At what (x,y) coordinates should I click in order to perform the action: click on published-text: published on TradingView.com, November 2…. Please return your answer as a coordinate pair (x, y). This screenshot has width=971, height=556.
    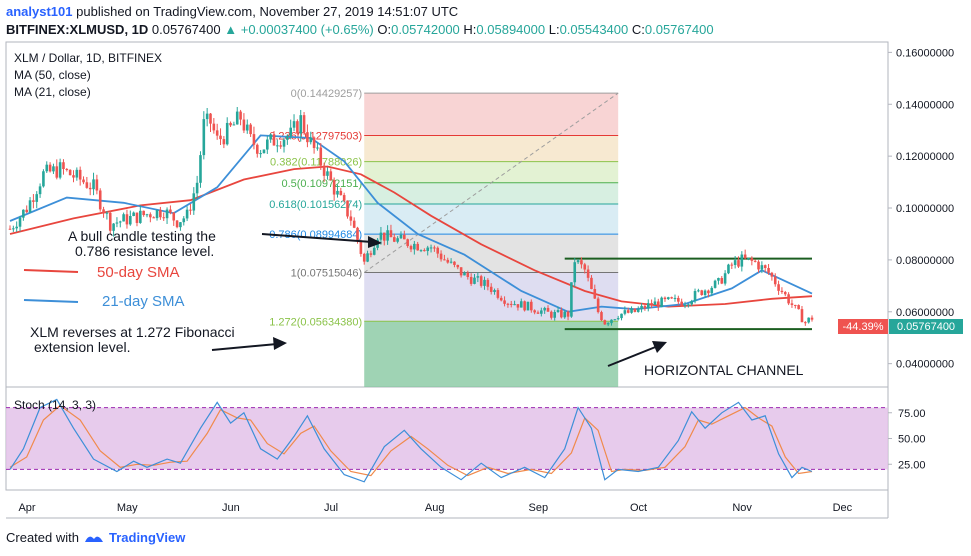
    Looking at the image, I should click on (267, 11).